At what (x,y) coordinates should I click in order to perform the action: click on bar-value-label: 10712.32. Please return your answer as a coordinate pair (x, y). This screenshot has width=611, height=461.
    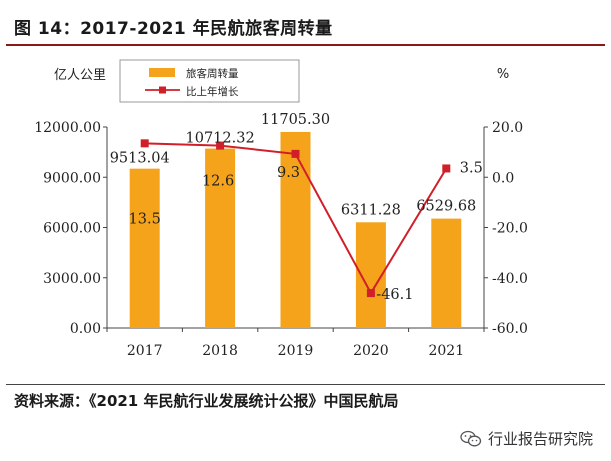
    Looking at the image, I should click on (220, 139).